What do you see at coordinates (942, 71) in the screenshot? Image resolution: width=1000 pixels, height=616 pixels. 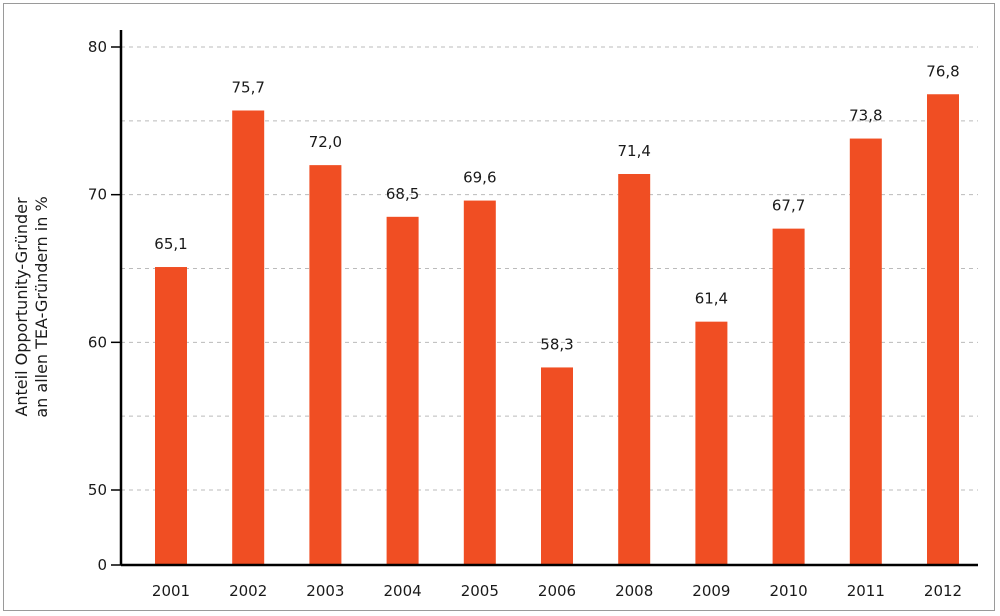 I see `data-label: 76,8` at bounding box center [942, 71].